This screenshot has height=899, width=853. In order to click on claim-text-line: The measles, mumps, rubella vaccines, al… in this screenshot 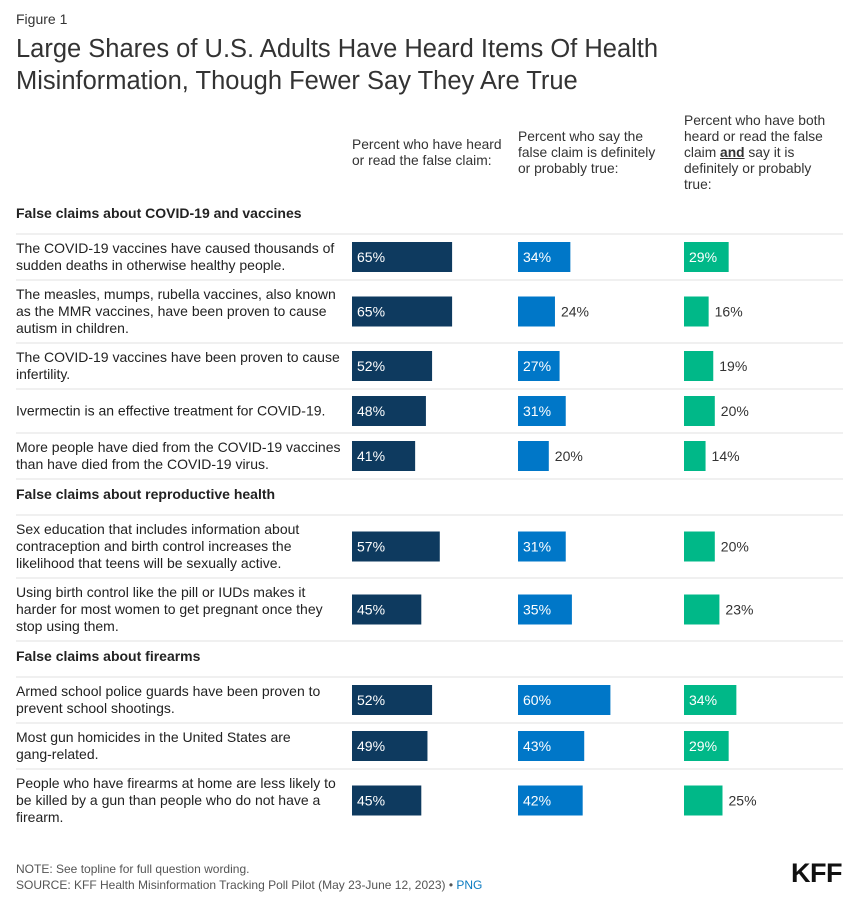, I will do `click(176, 294)`.